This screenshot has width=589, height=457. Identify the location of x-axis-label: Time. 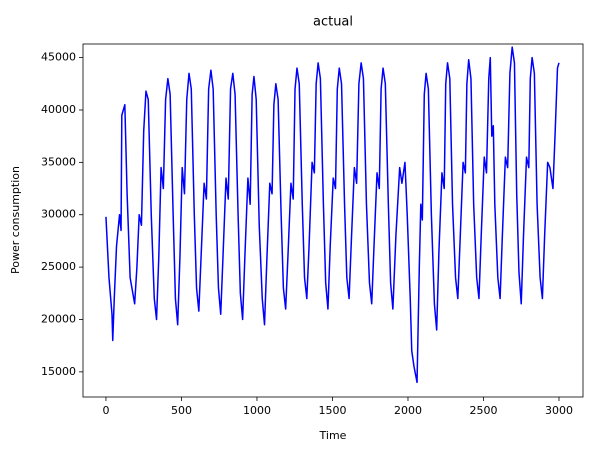
(333, 435).